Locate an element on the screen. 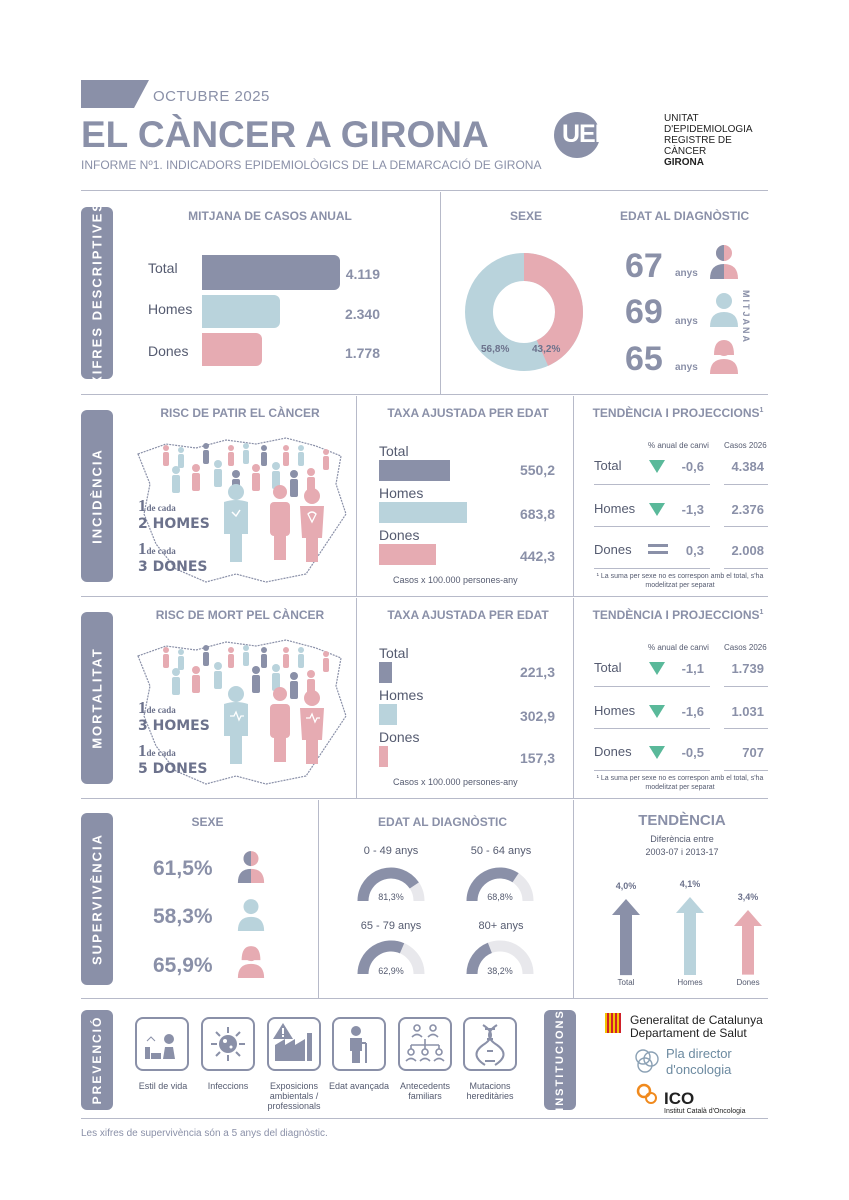 The image size is (849, 1200). gencat-flag-icon is located at coordinates (613, 1023).